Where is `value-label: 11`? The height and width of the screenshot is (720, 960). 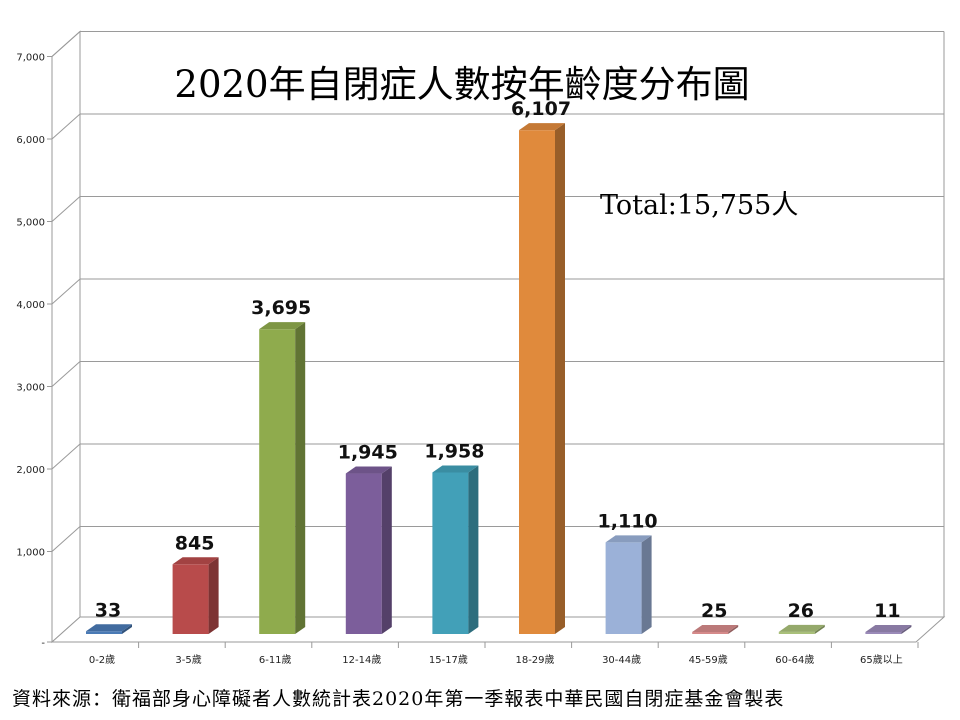
value-label: 11 is located at coordinates (887, 611).